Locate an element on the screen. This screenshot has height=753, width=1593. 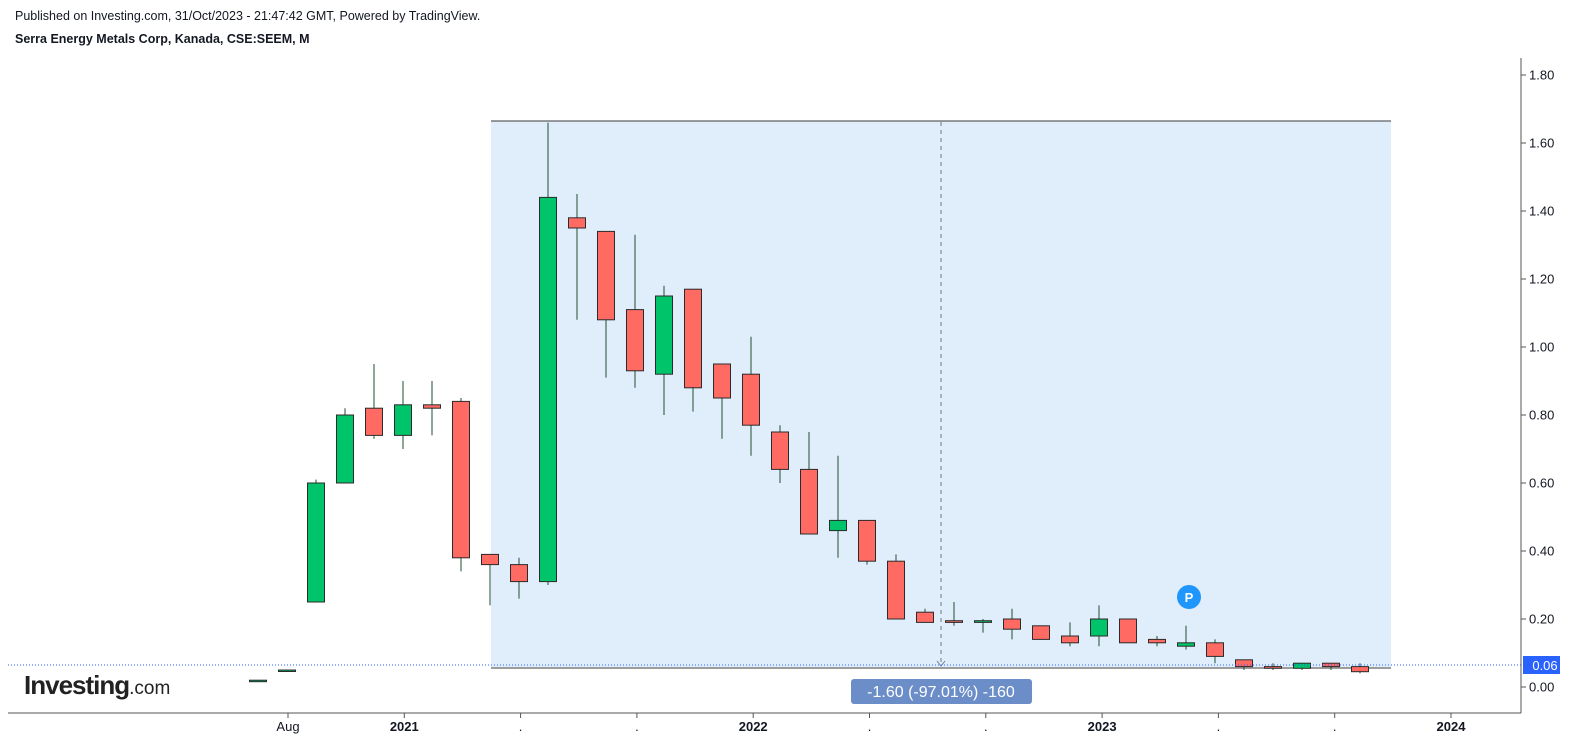
x-tick-label: 2021 is located at coordinates (404, 726).